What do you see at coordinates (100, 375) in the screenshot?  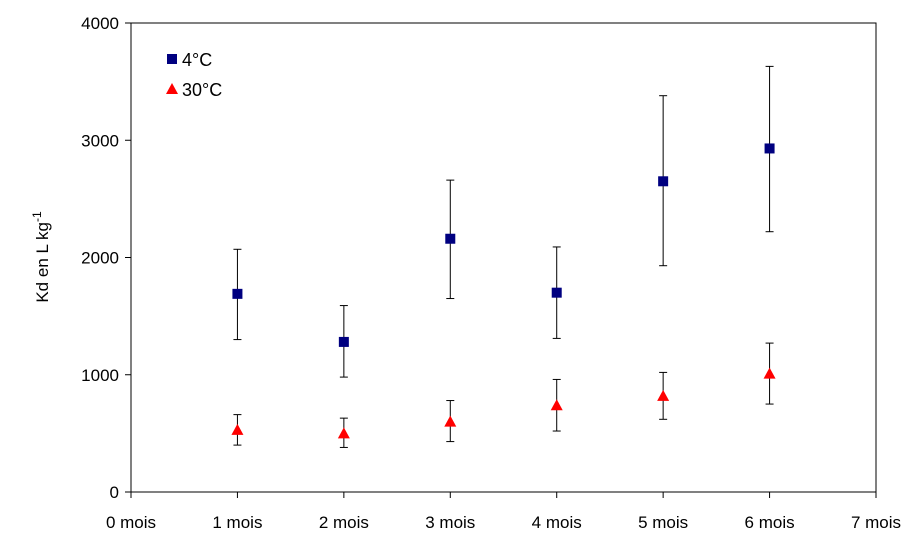 I see `y-tick-label: 1000` at bounding box center [100, 375].